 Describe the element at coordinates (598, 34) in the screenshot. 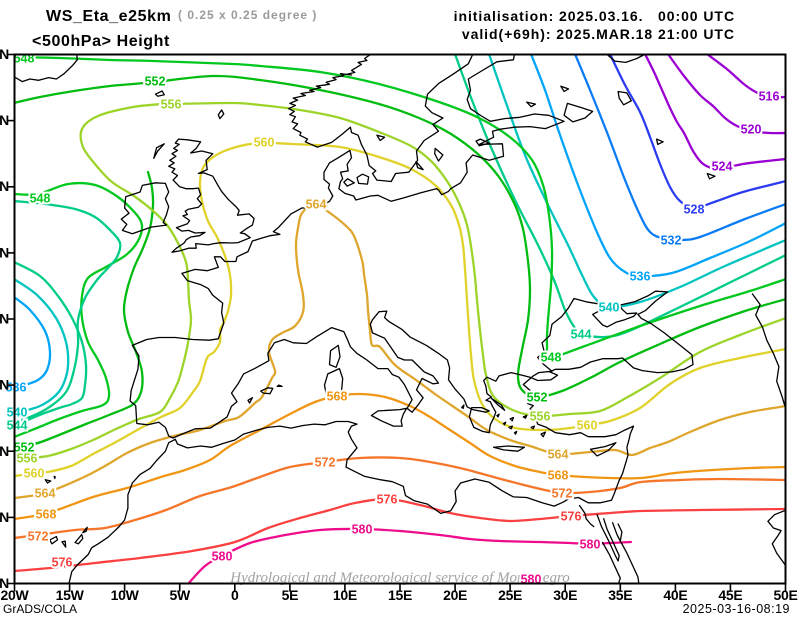

I see `svg-text:valid(+69h): 2025.MAR.18 21:00: valid(+69h): 2025.MAR.18 21:00 UTC` at that location.